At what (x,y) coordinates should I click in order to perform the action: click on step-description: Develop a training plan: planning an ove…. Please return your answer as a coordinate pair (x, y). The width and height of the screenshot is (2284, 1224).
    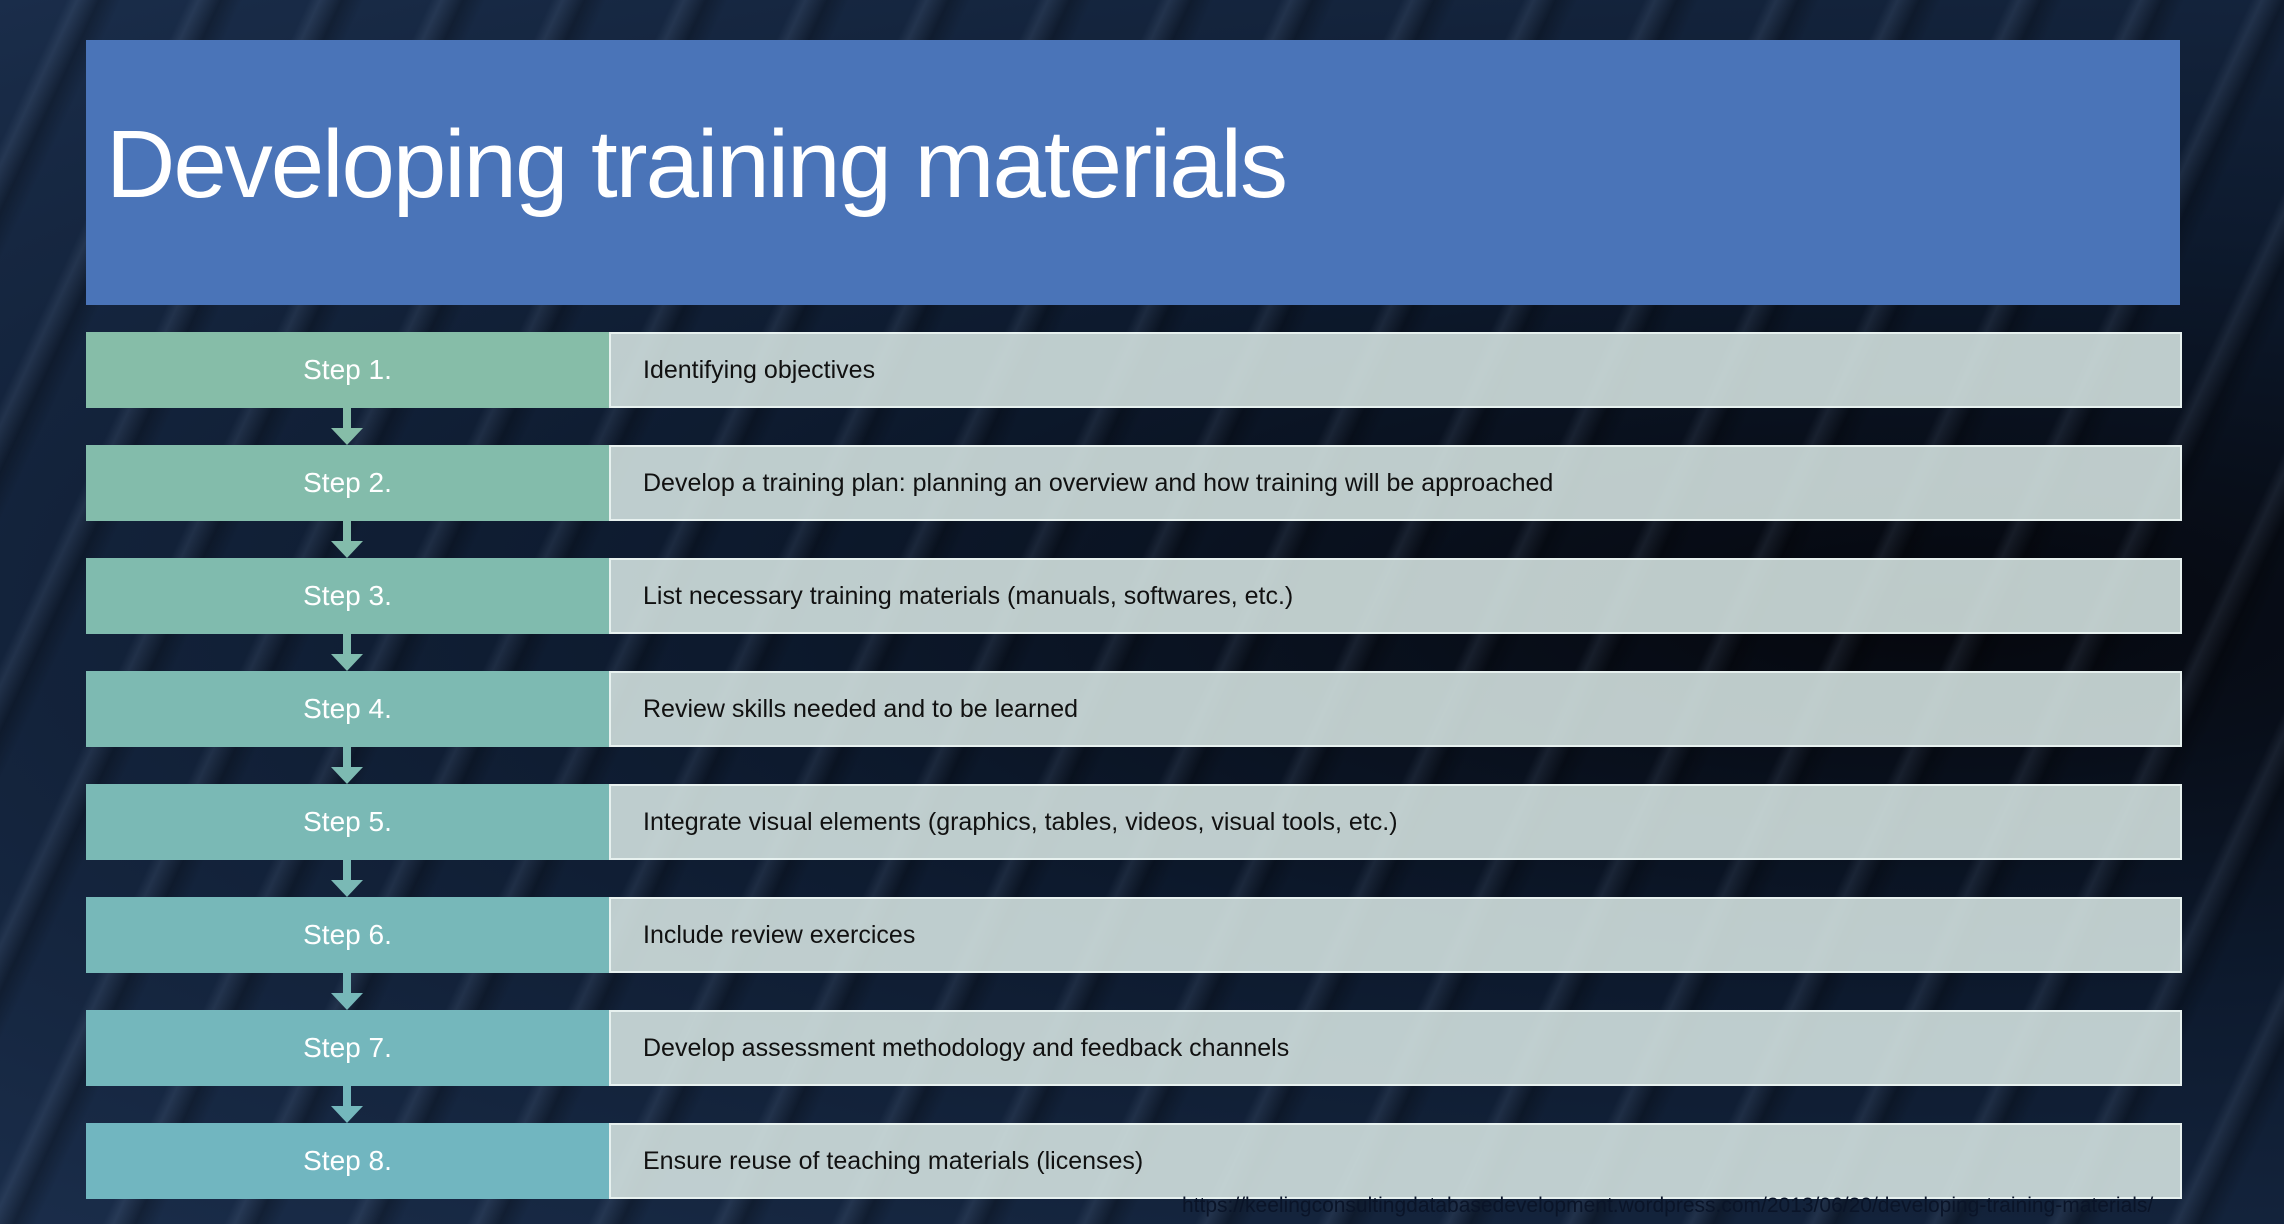
    Looking at the image, I should click on (1395, 483).